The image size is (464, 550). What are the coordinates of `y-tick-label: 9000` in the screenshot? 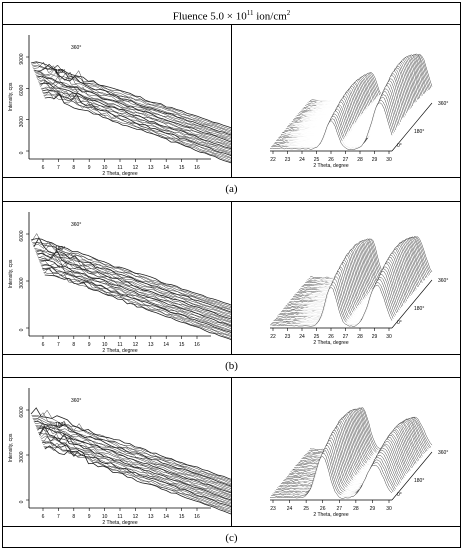 It's located at (22, 58).